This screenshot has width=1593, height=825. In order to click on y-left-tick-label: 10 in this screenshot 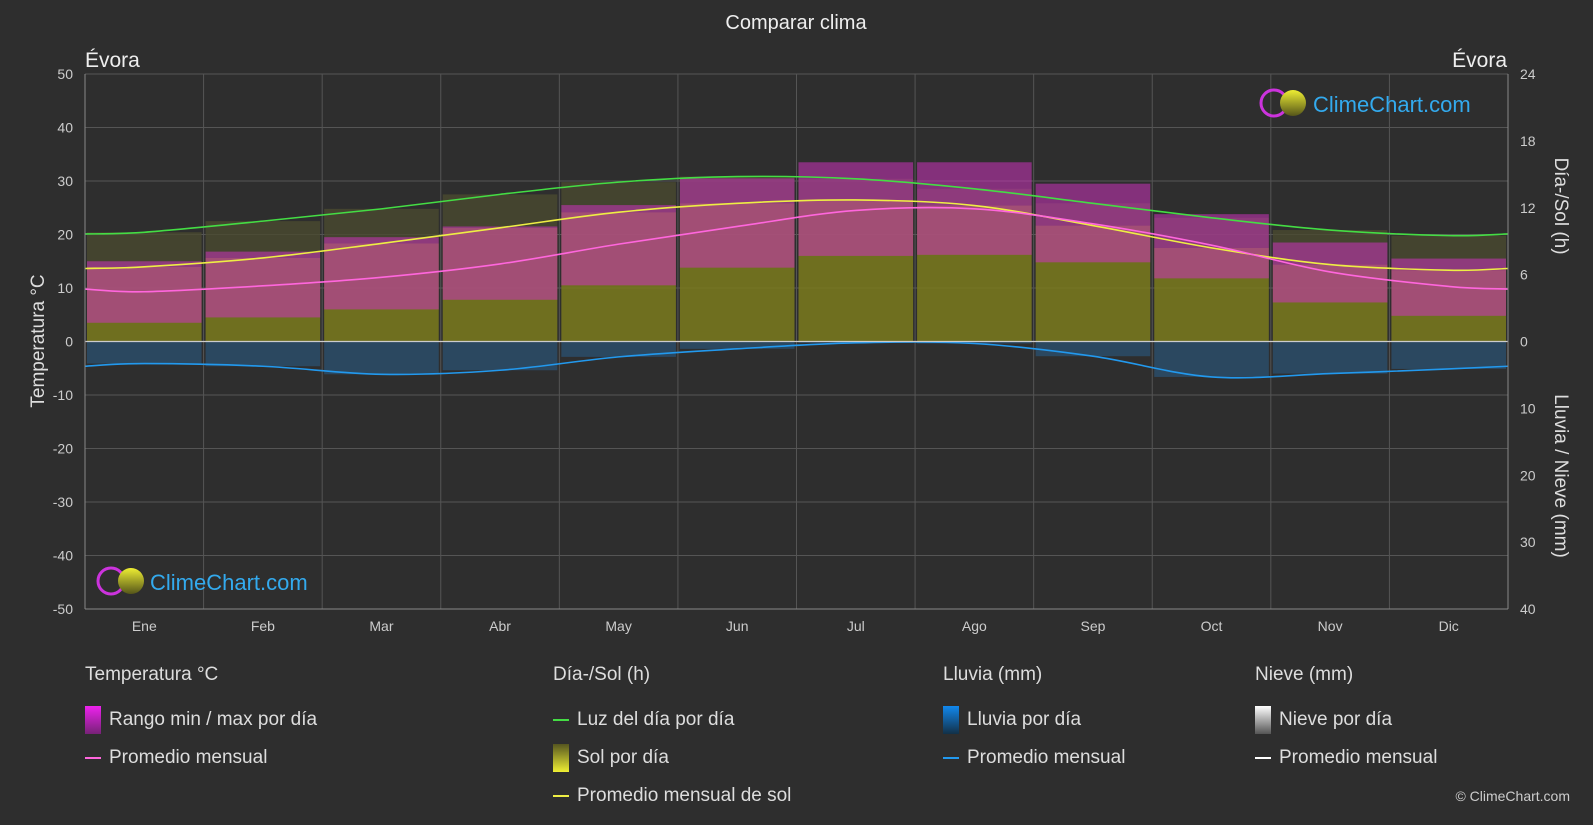, I will do `click(65, 288)`.